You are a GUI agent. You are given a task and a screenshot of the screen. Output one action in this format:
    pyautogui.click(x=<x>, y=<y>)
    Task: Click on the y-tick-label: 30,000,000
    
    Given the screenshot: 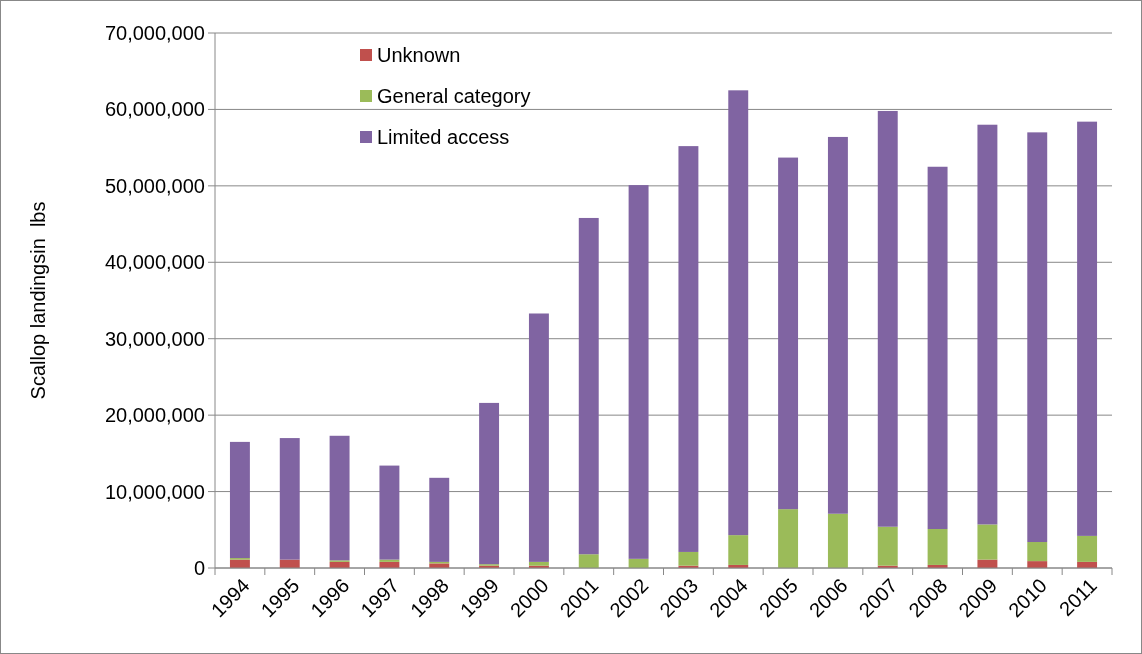 What is the action you would take?
    pyautogui.click(x=154, y=338)
    